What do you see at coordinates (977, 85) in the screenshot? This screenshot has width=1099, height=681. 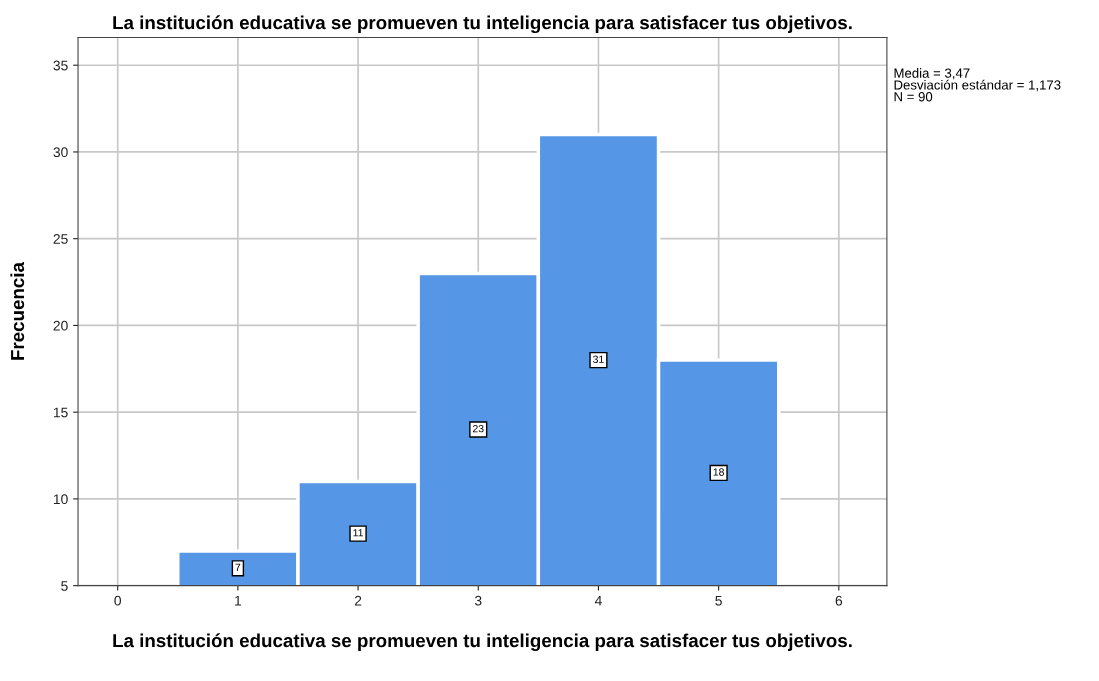 I see `text: Desviación estándar = 1,173` at bounding box center [977, 85].